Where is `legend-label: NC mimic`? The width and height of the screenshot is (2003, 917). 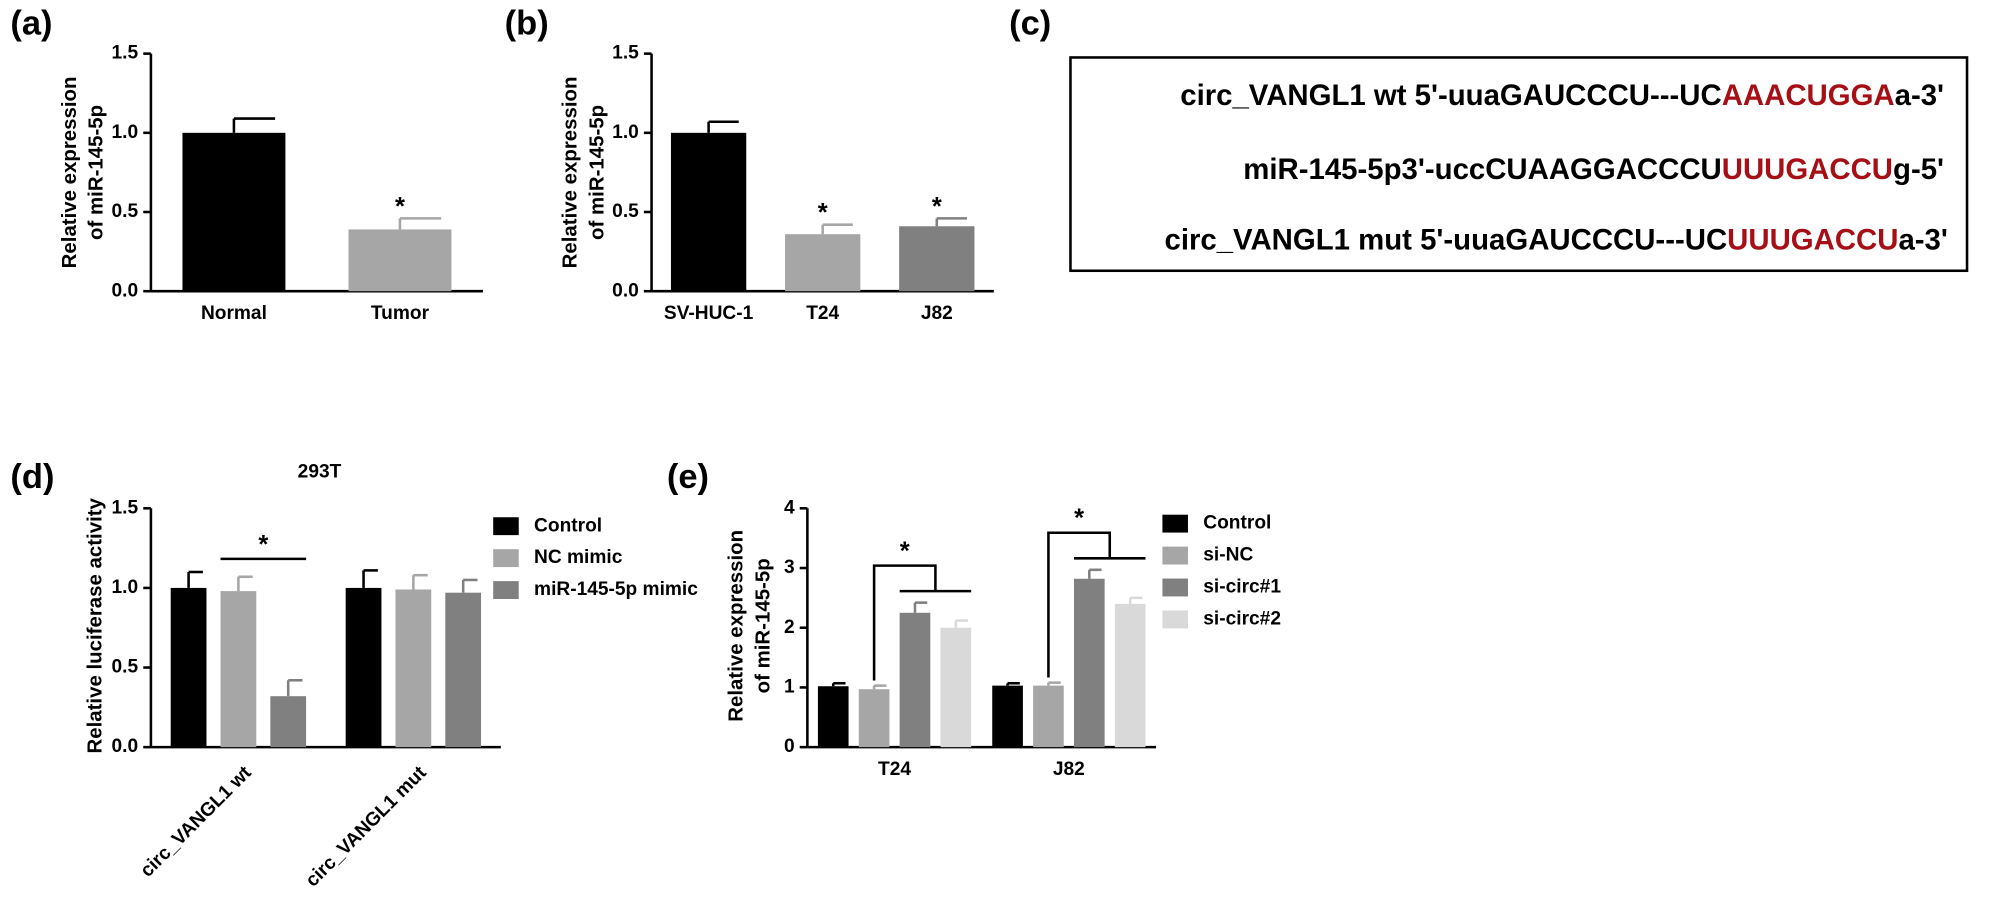 legend-label: NC mimic is located at coordinates (578, 557).